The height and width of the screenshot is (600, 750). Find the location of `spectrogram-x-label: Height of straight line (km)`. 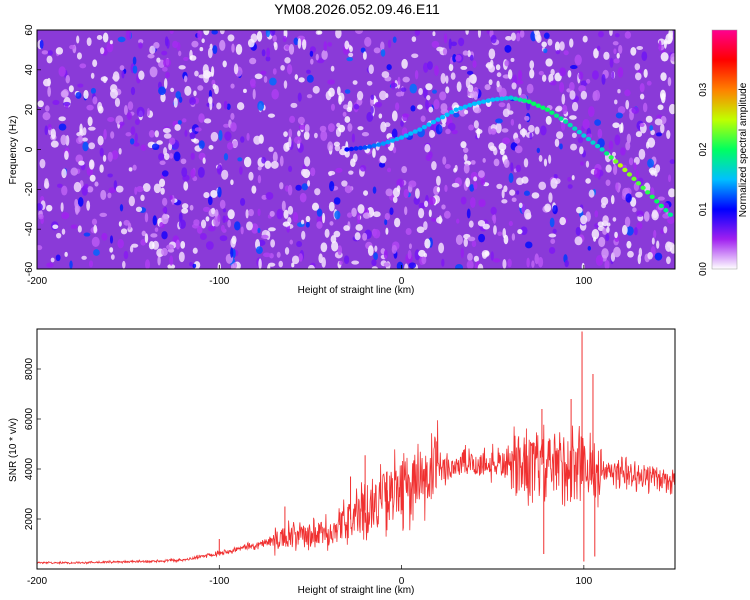

spectrogram-x-label: Height of straight line (km) is located at coordinates (356, 290).